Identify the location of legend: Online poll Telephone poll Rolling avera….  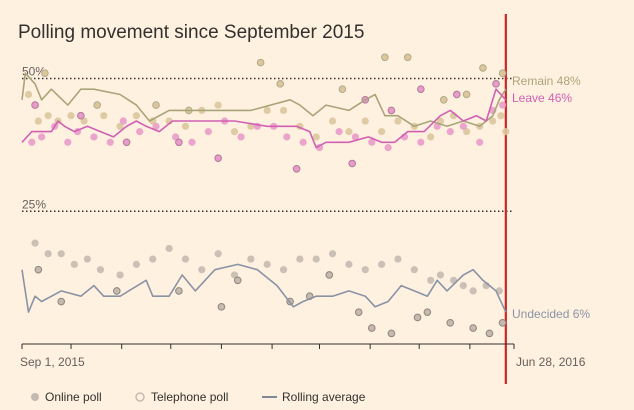
(198, 397).